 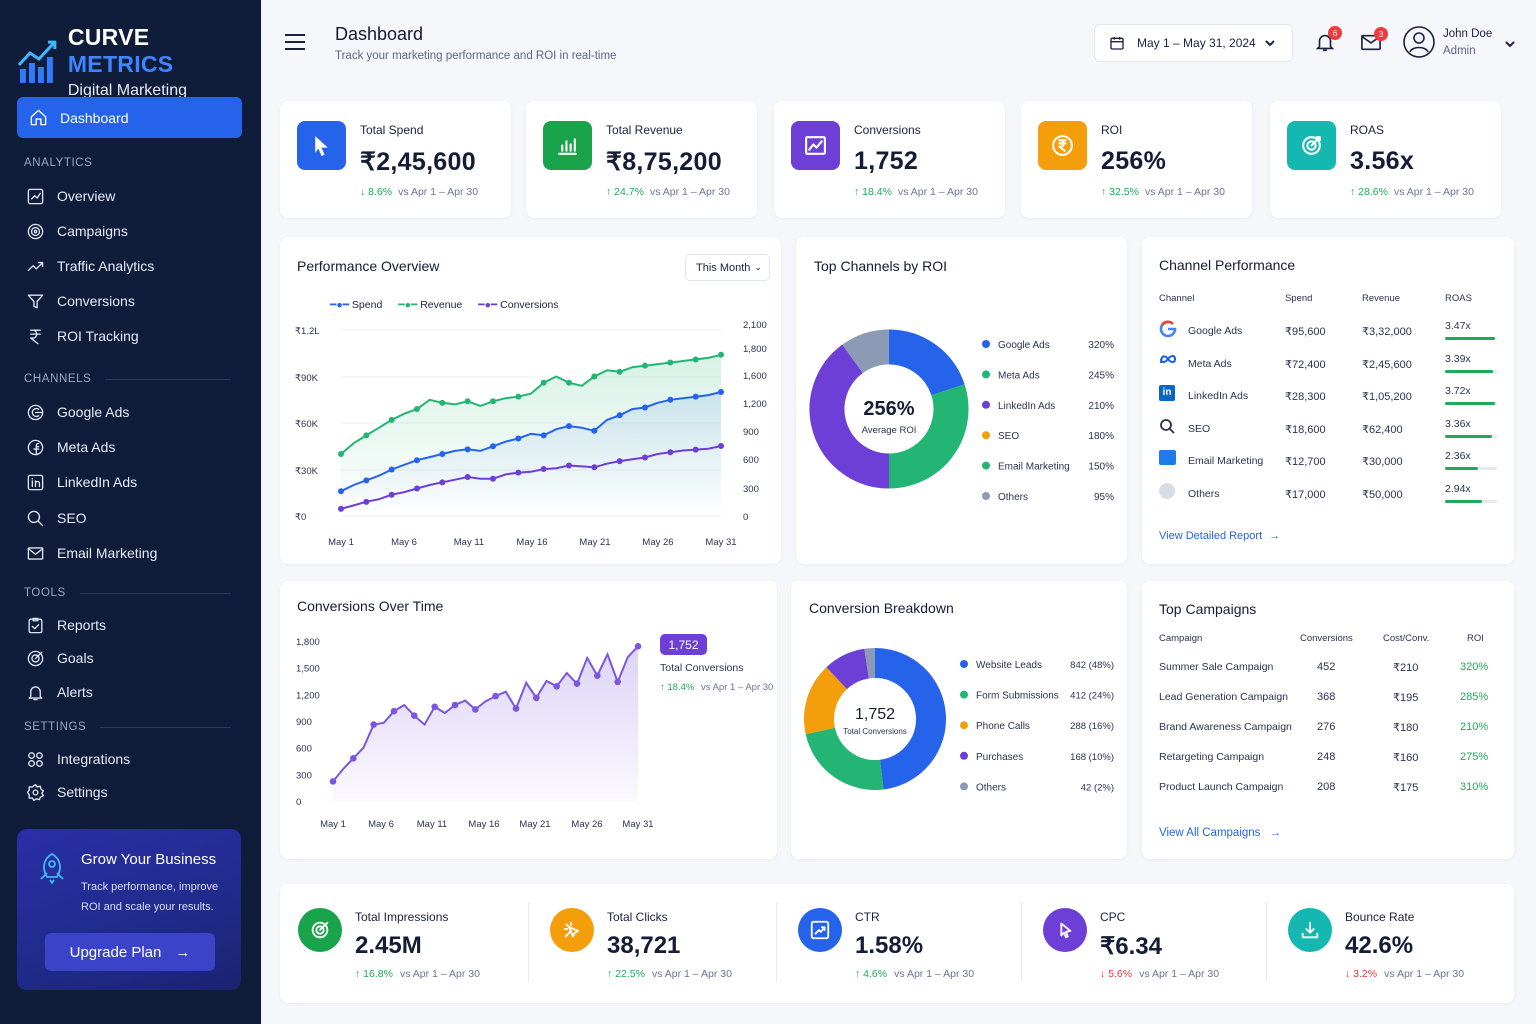 I want to click on sidebar-item-overview: Overview, so click(x=69, y=196).